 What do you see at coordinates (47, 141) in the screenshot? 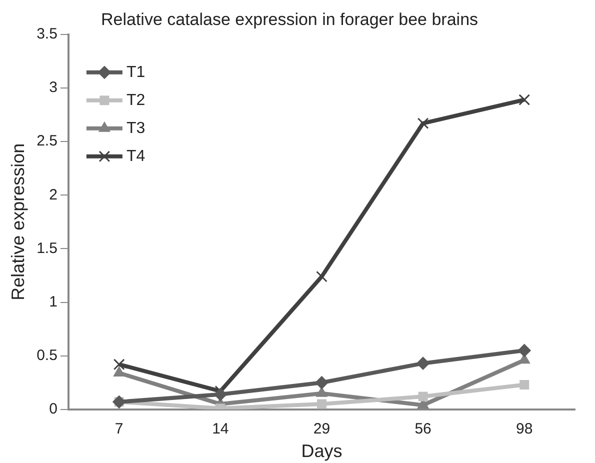
I see `y-tick-label: 2.5` at bounding box center [47, 141].